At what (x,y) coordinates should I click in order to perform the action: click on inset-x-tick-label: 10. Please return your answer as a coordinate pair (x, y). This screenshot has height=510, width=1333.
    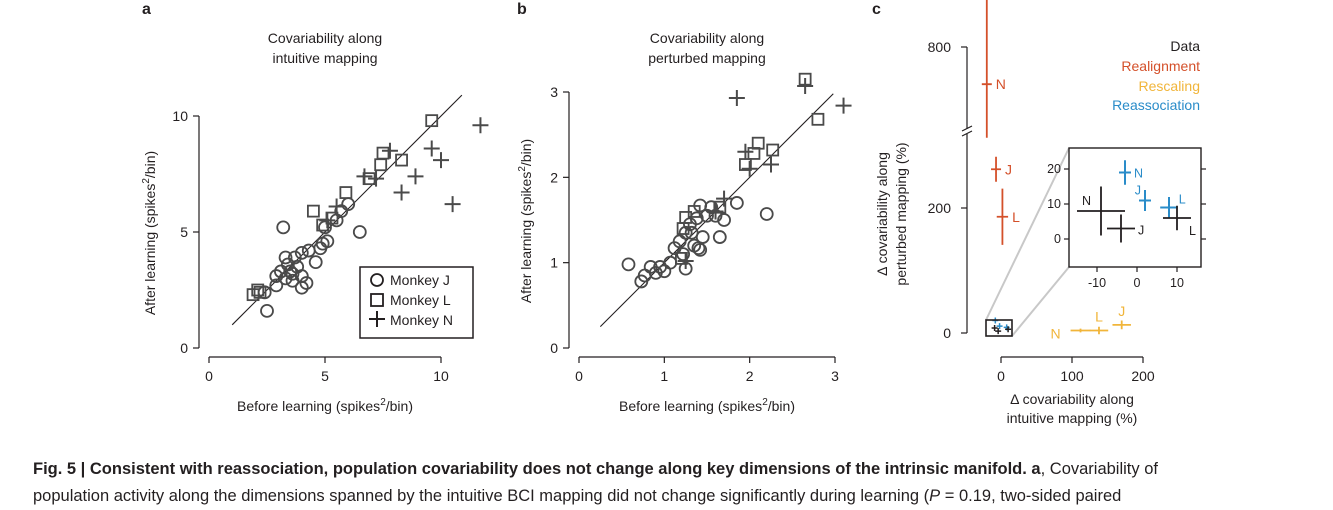
    Looking at the image, I should click on (1177, 283).